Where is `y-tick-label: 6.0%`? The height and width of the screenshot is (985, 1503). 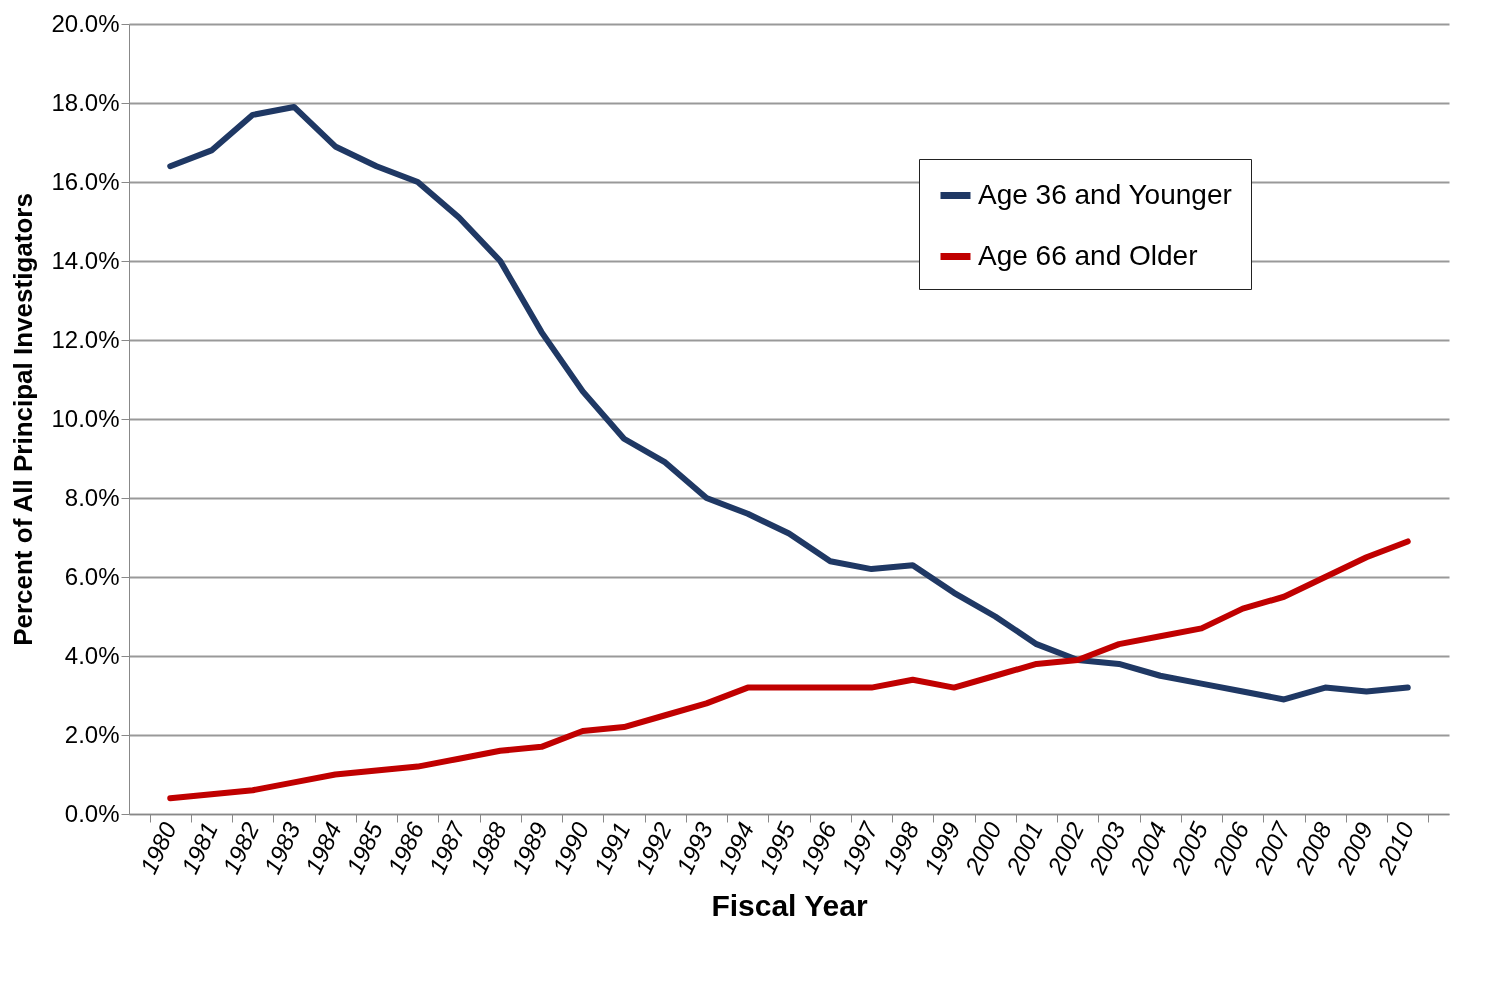
y-tick-label: 6.0% is located at coordinates (92, 576).